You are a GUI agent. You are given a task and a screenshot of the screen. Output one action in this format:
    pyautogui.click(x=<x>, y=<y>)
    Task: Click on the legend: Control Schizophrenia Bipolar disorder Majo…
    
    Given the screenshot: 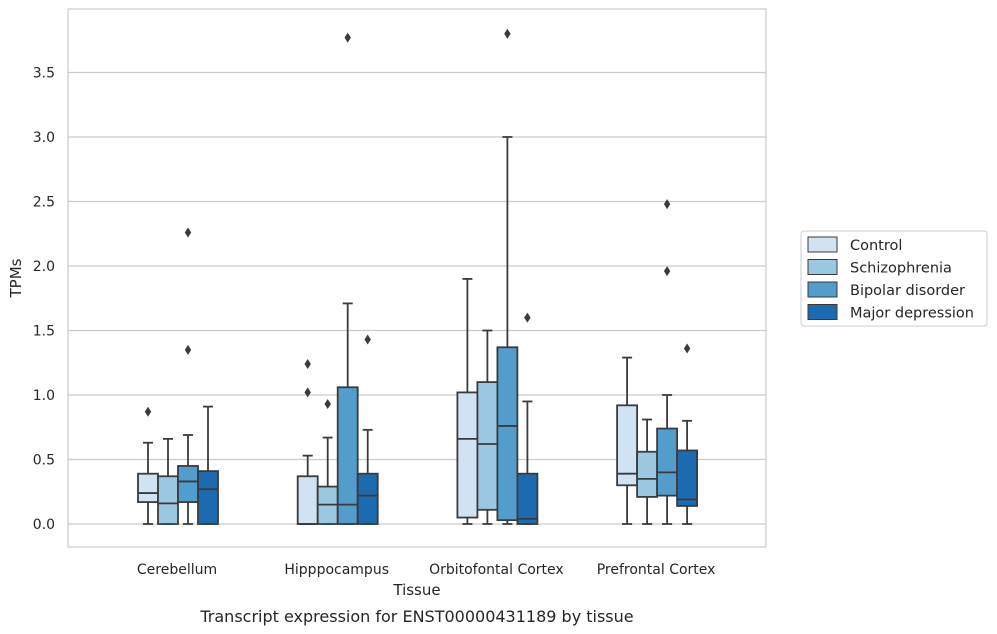 What is the action you would take?
    pyautogui.click(x=894, y=278)
    